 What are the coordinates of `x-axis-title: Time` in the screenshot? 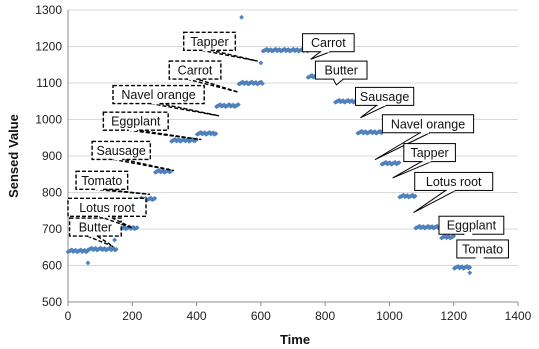 It's located at (295, 339).